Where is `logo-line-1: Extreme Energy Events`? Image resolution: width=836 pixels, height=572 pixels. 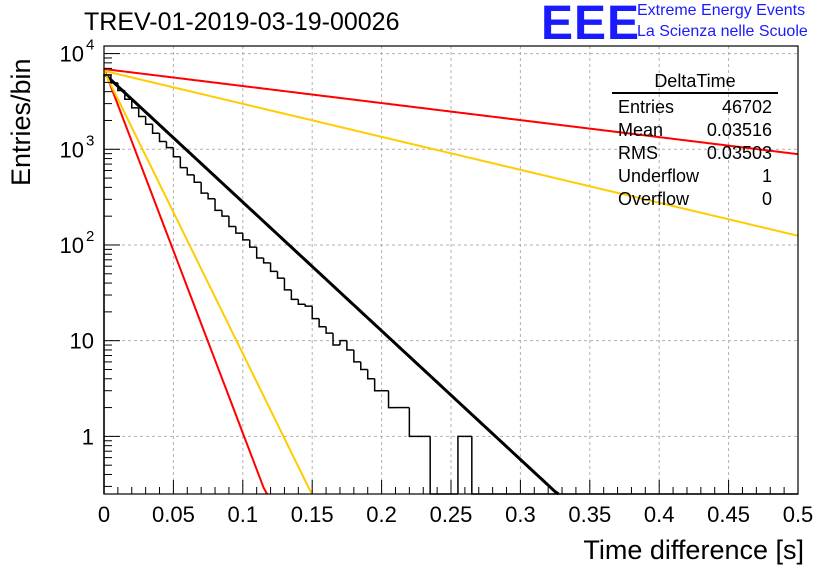
logo-line-1: Extreme Energy Events is located at coordinates (721, 10).